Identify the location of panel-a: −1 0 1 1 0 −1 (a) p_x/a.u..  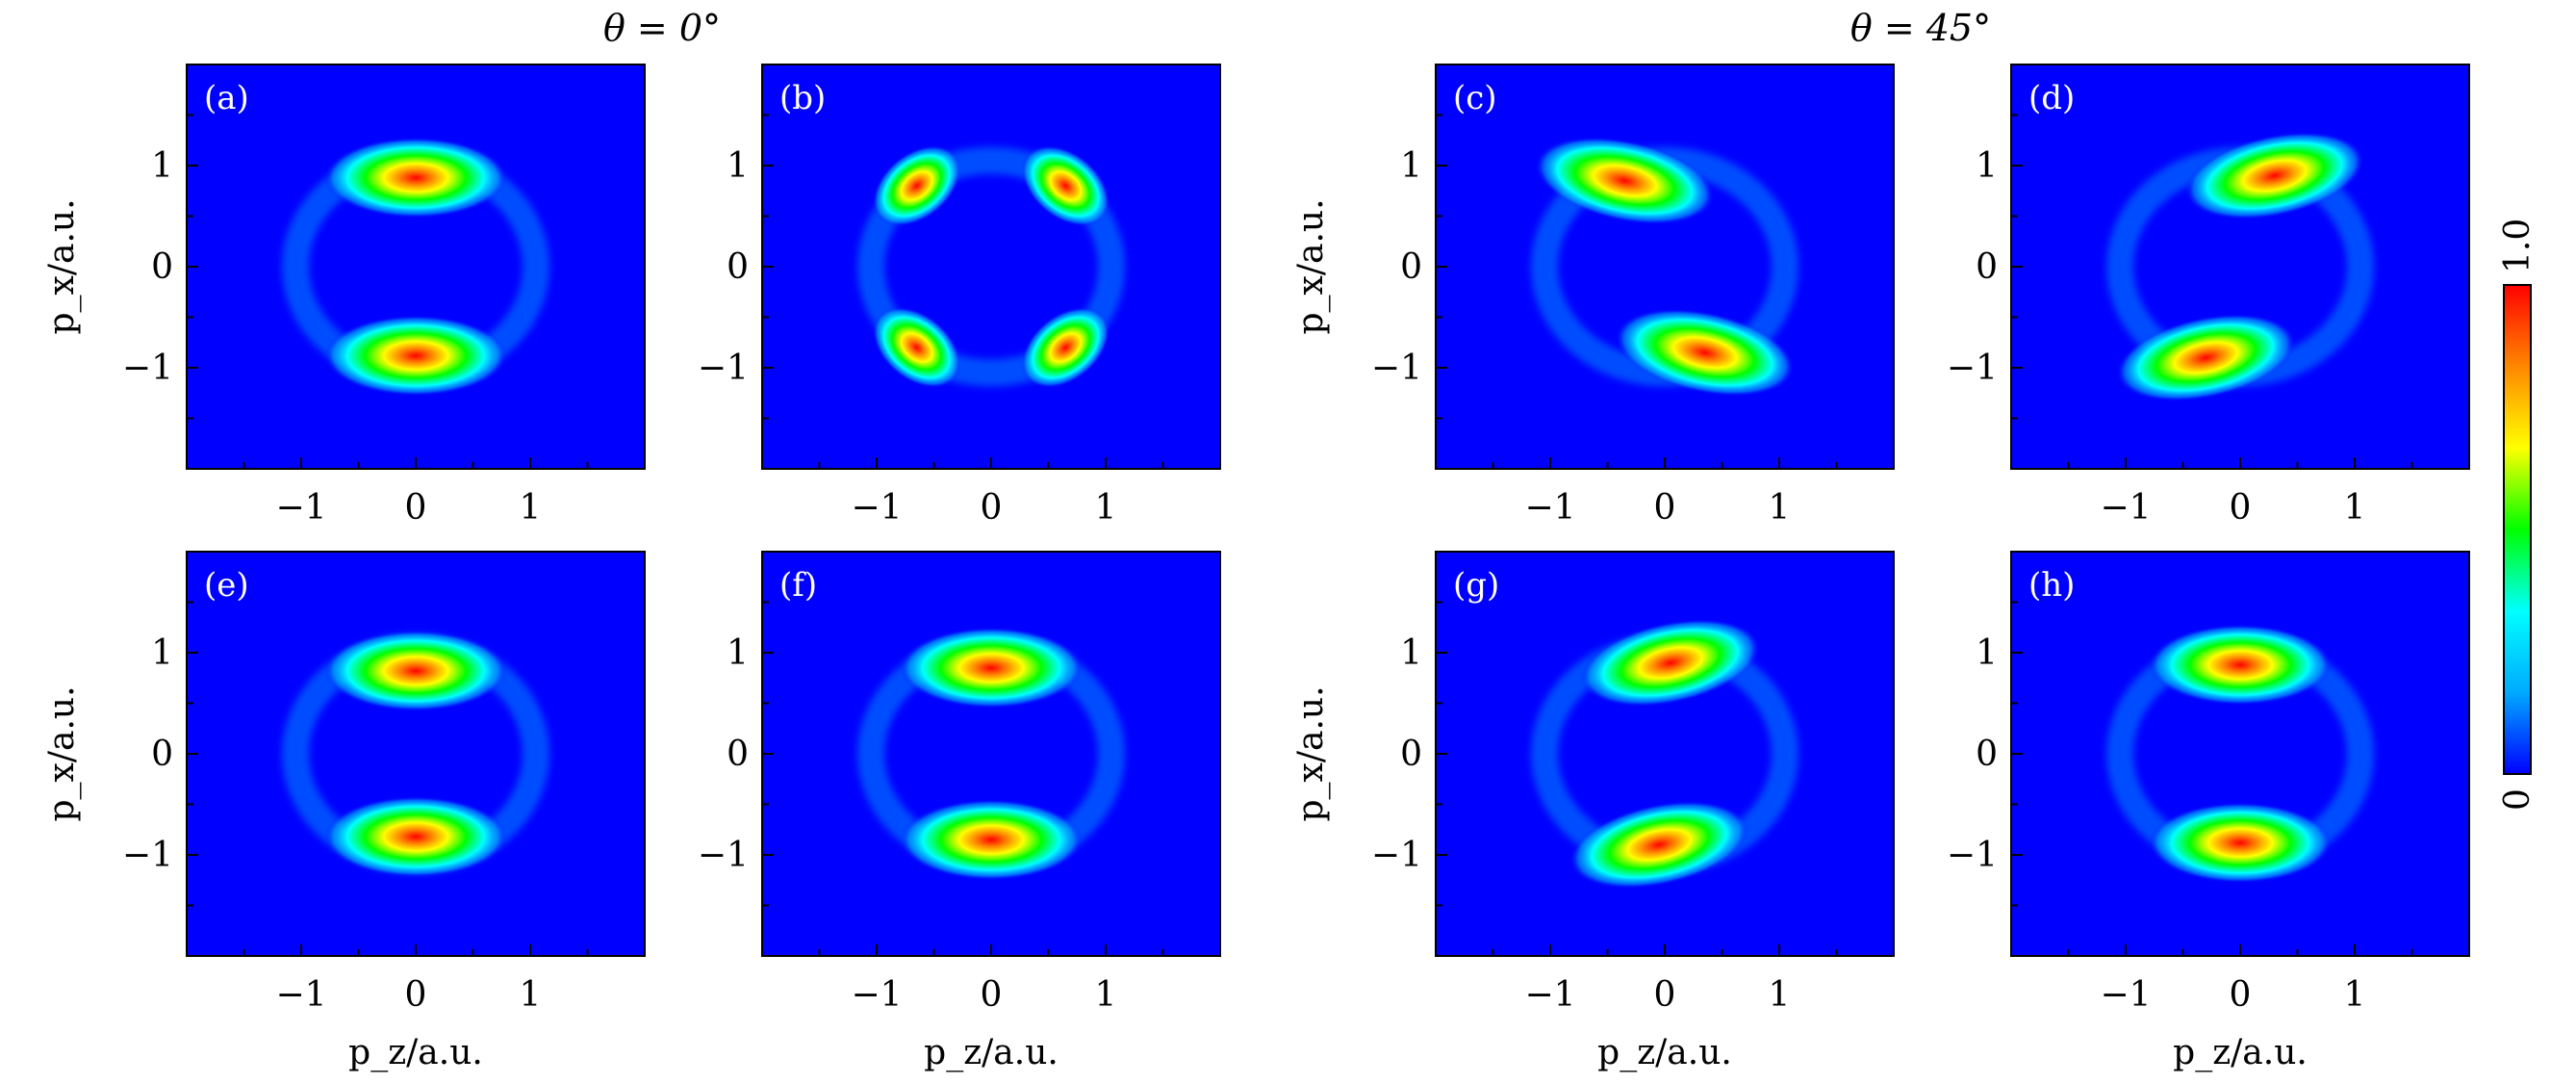
(344, 296).